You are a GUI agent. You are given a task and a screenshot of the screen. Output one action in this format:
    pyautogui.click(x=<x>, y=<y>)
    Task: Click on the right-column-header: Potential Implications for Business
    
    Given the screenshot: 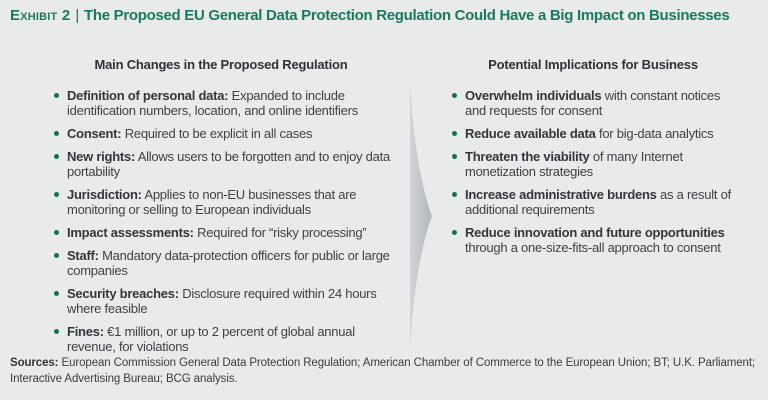 What is the action you would take?
    pyautogui.click(x=593, y=64)
    